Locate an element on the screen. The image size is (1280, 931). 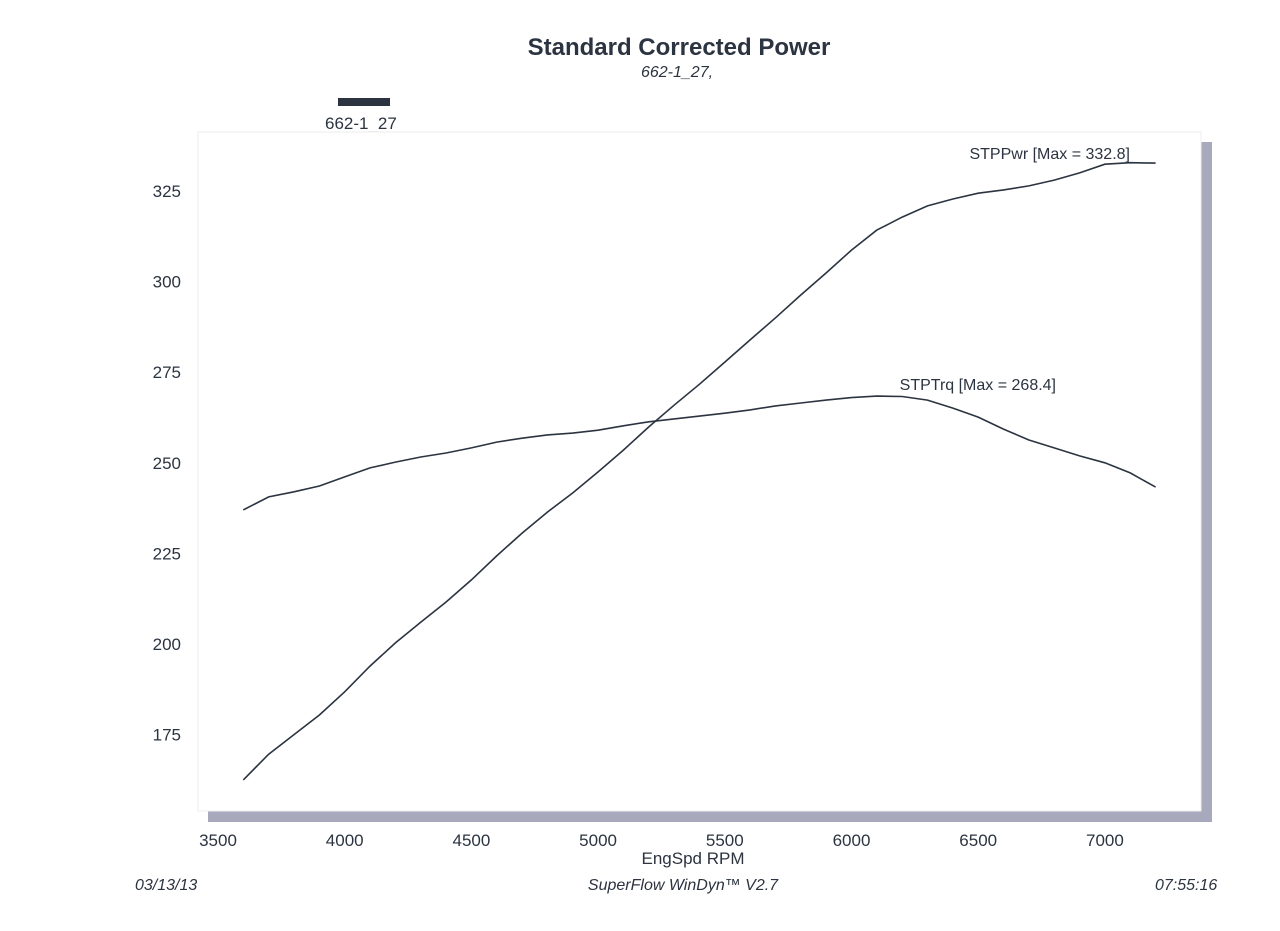
legend-label: 662-1_27 is located at coordinates (361, 123).